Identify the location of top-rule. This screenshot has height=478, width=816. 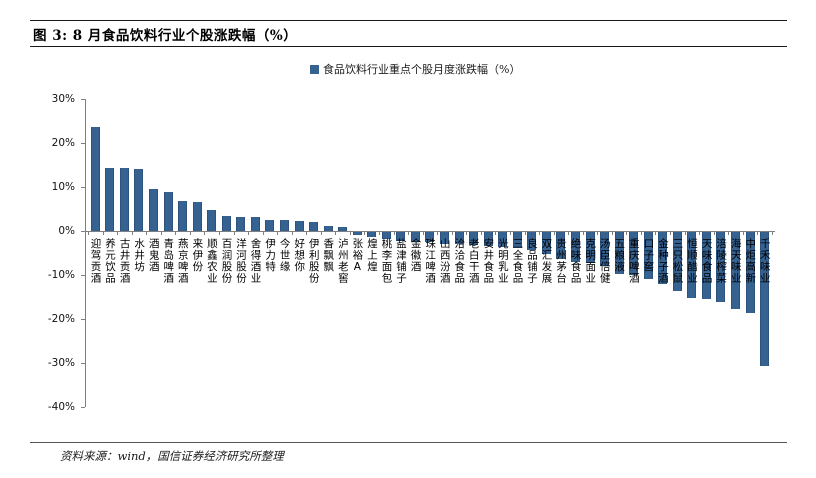
(408, 20).